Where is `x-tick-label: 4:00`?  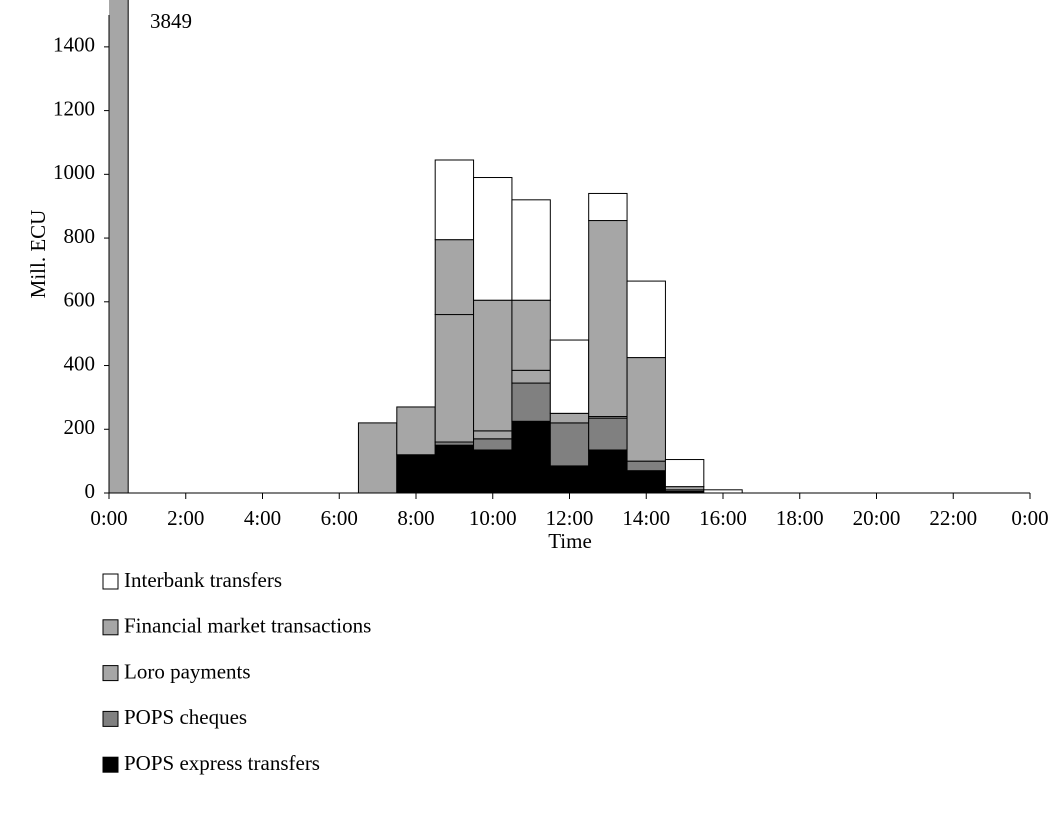
x-tick-label: 4:00 is located at coordinates (262, 518).